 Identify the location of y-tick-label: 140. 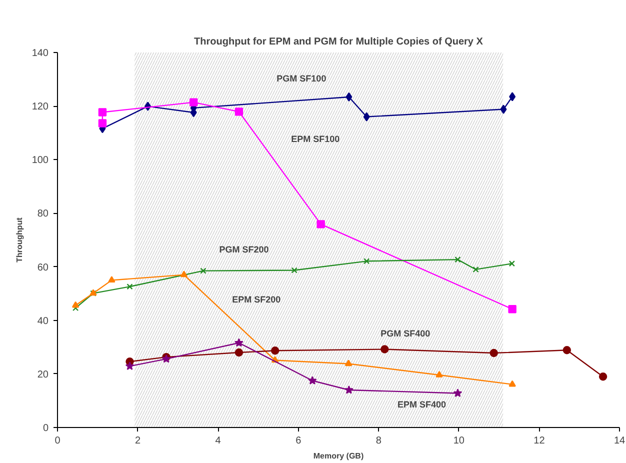
(40, 53).